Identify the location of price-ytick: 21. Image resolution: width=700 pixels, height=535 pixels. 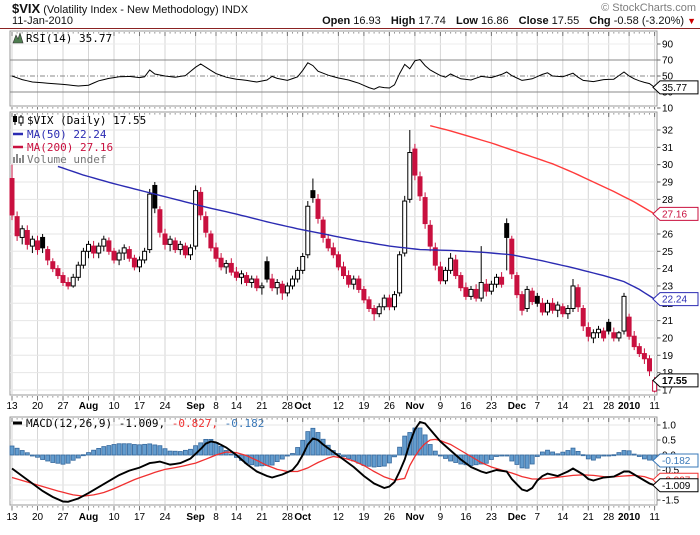
(668, 321).